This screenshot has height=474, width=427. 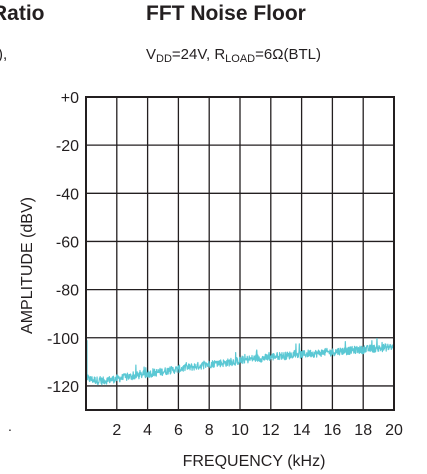 What do you see at coordinates (288, 54) in the screenshot?
I see `rload-value: =6Ω(BTL)` at bounding box center [288, 54].